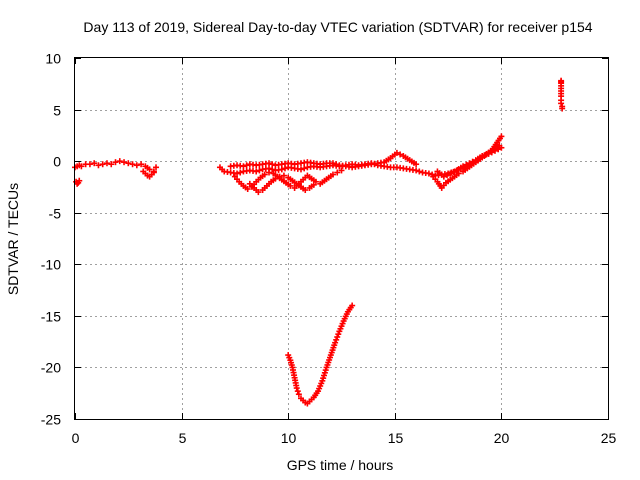 The height and width of the screenshot is (480, 640). Describe the element at coordinates (51, 265) in the screenshot. I see `y-tick-label: -10` at that location.